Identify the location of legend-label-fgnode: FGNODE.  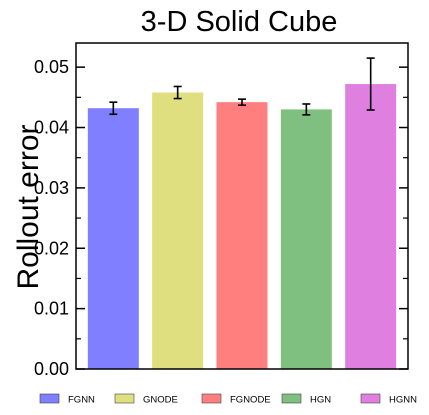
(250, 400).